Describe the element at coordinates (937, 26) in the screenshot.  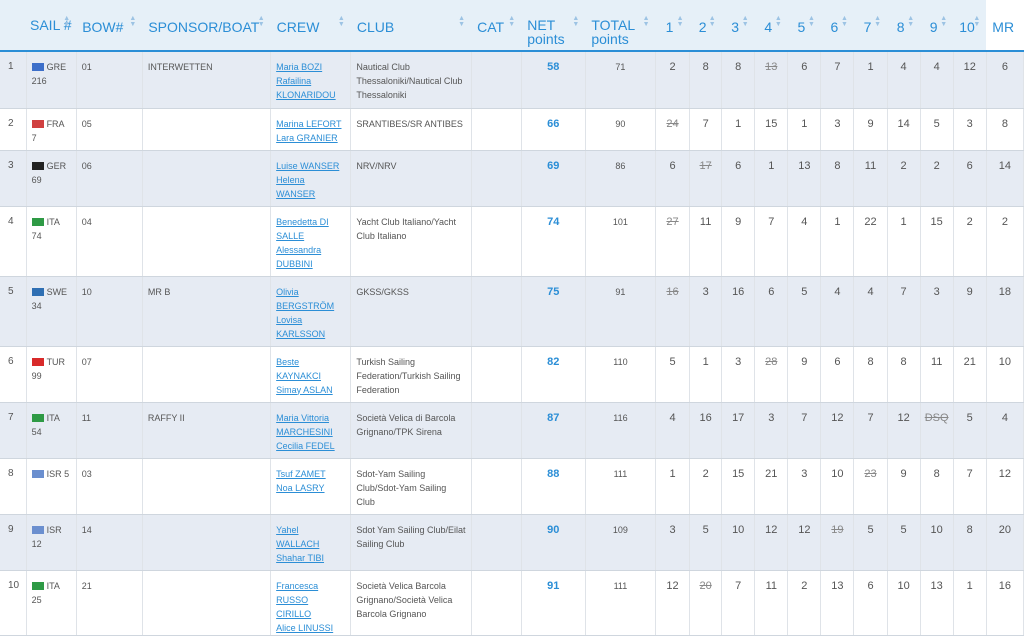
I see `col-header-race-9: 9 ▲ ▼` at that location.